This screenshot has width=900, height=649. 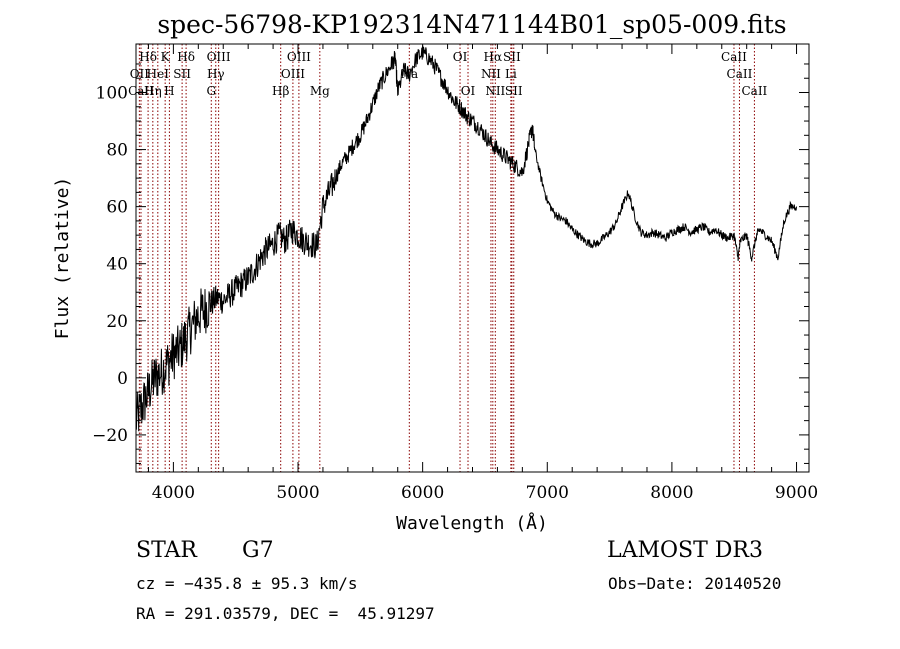 I want to click on line-label: HeI, so click(x=158, y=74).